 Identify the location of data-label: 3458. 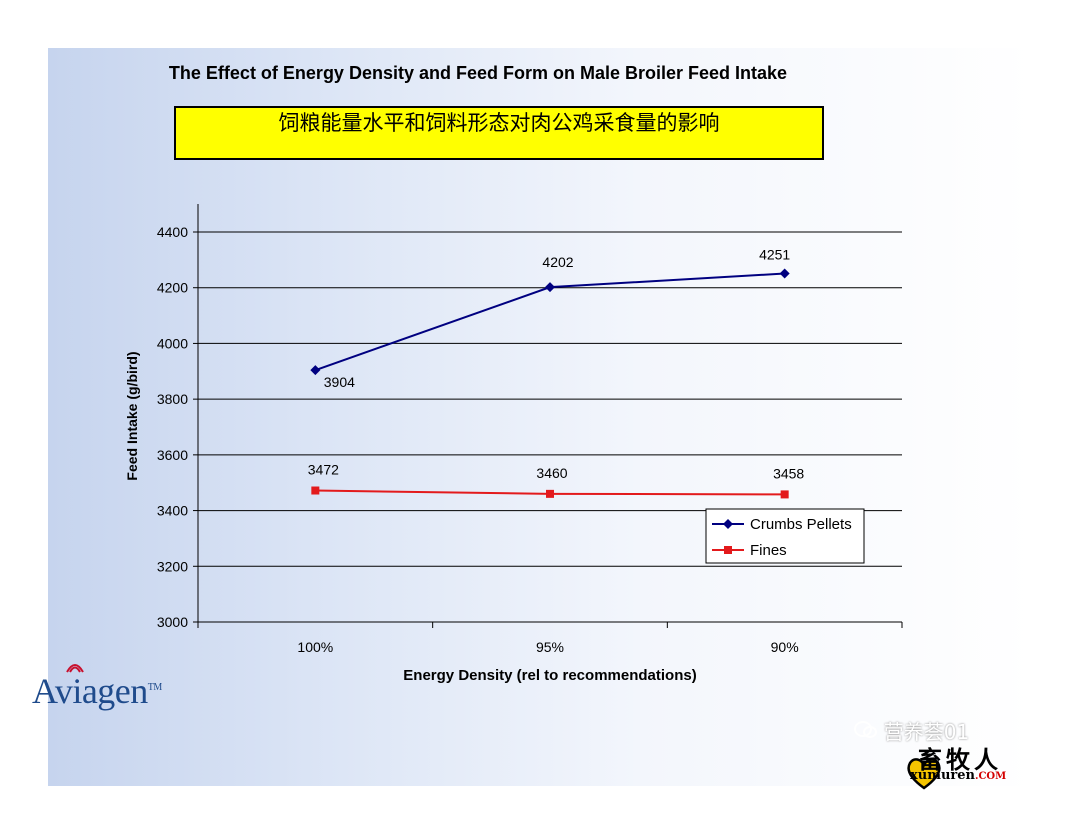
(788, 473).